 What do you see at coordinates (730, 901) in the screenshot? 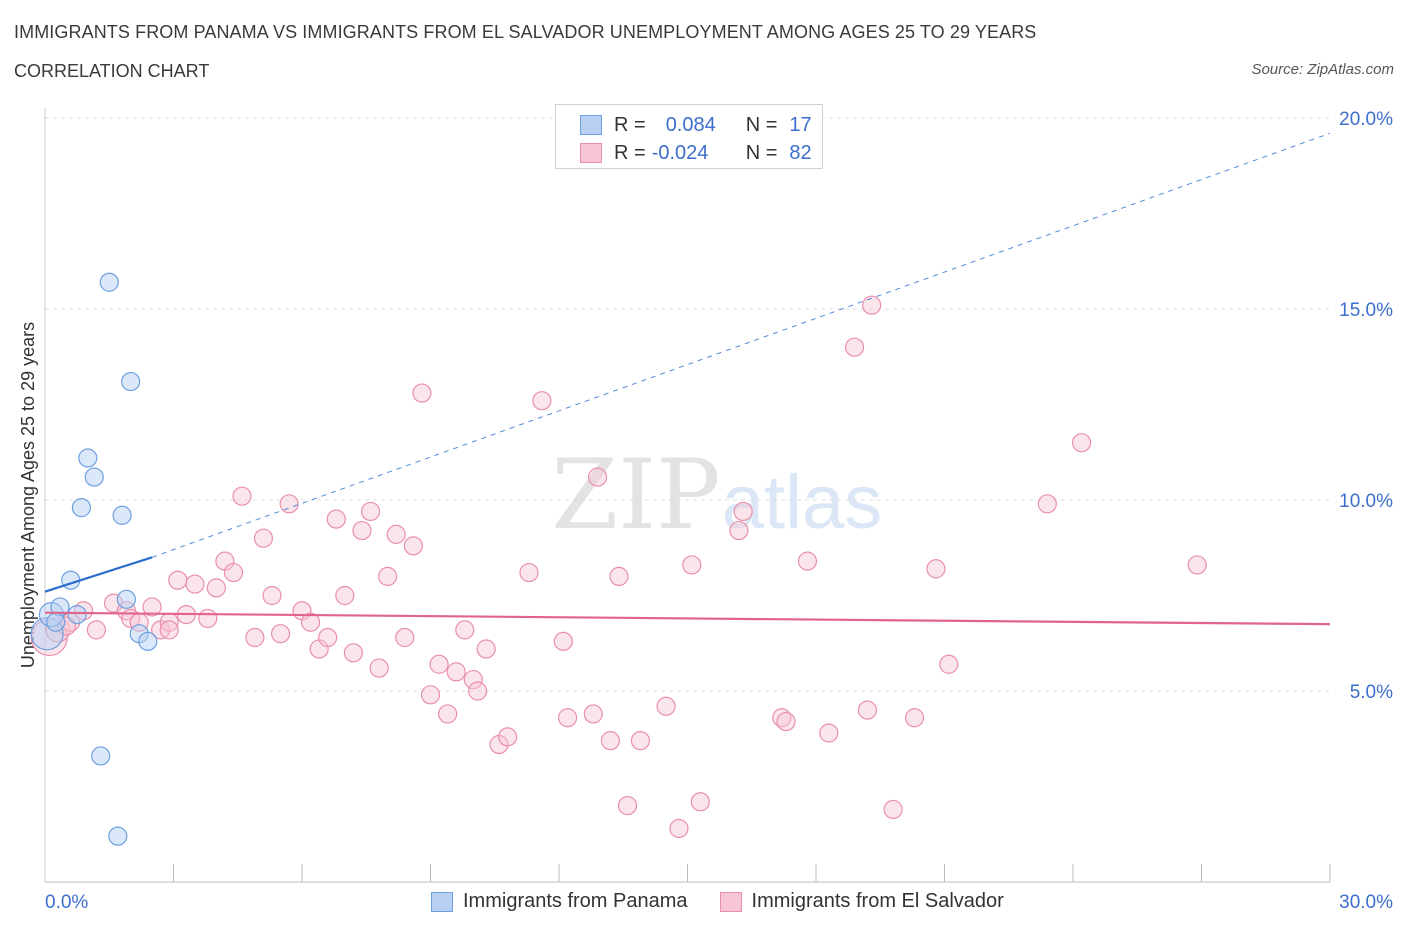
I see `series-swatch-el-salvador` at bounding box center [730, 901].